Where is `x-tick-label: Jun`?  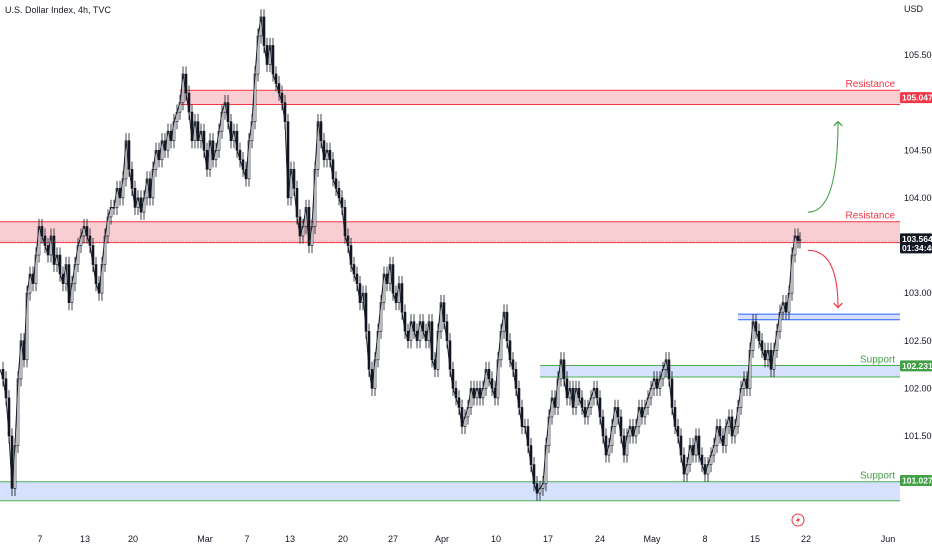 x-tick-label: Jun is located at coordinates (888, 539).